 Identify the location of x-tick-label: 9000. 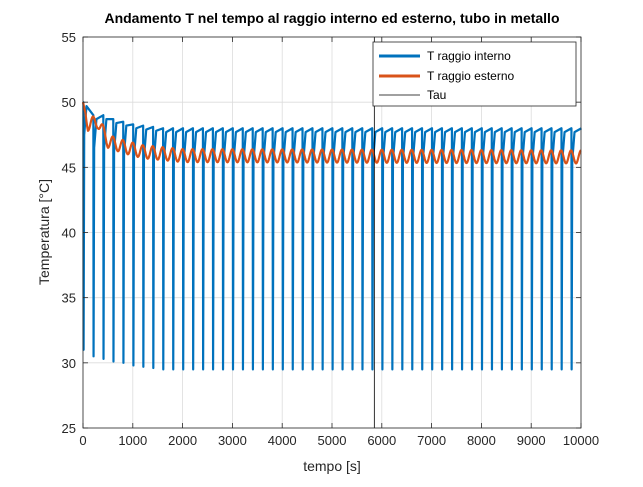
(531, 440).